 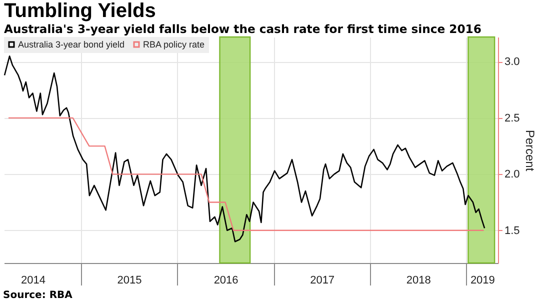 What do you see at coordinates (174, 45) in the screenshot?
I see `legend-label: RBA policy rate` at bounding box center [174, 45].